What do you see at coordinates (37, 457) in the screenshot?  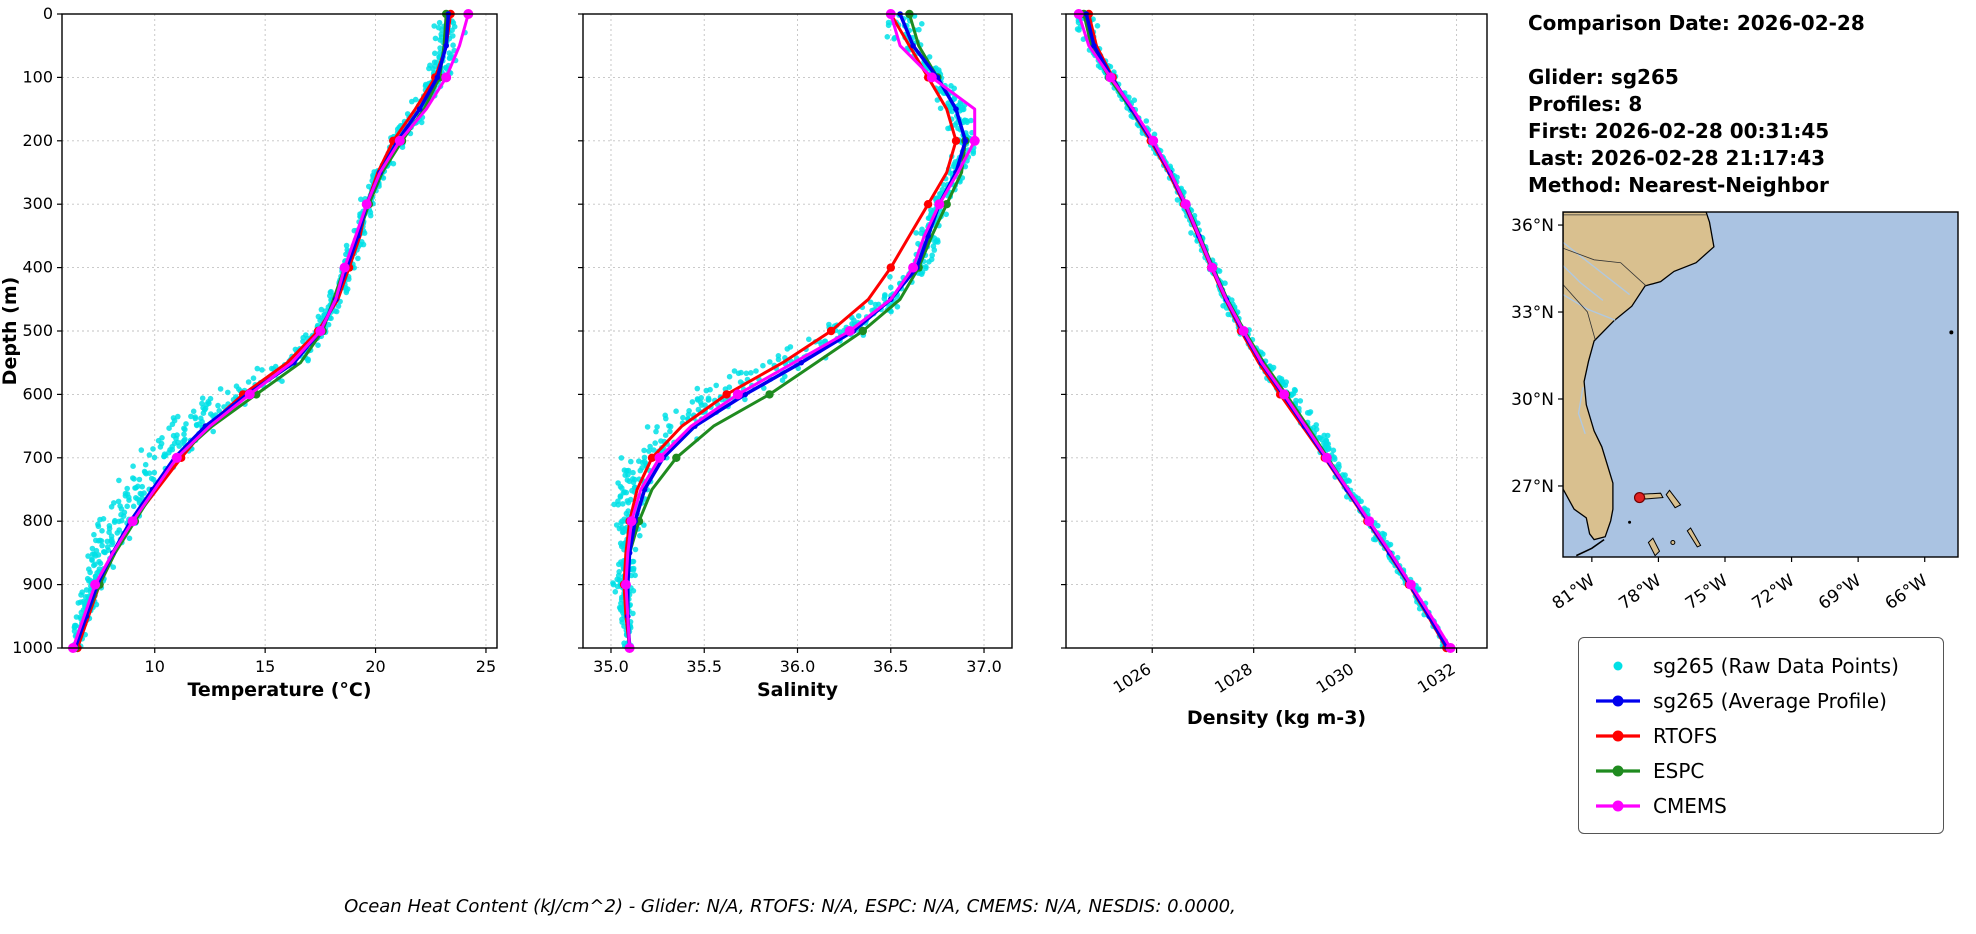 I see `svg-text: 700` at bounding box center [37, 457].